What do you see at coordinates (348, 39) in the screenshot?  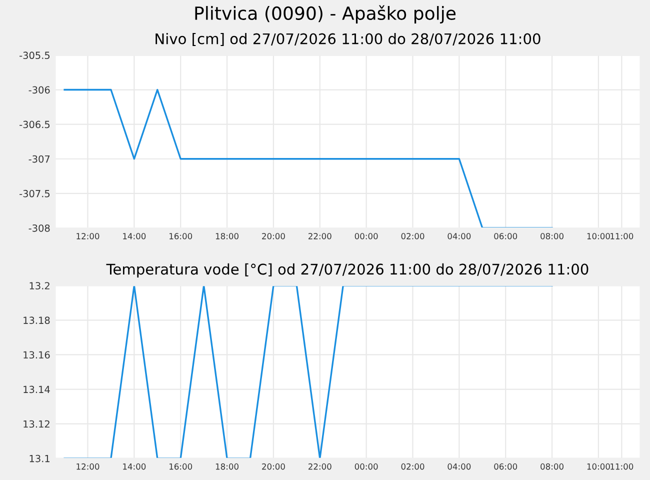 I see `chart-subtitle: Nivo [cm] od 27/07/2026 11:00 do 28/07/2026 11:00` at bounding box center [348, 39].